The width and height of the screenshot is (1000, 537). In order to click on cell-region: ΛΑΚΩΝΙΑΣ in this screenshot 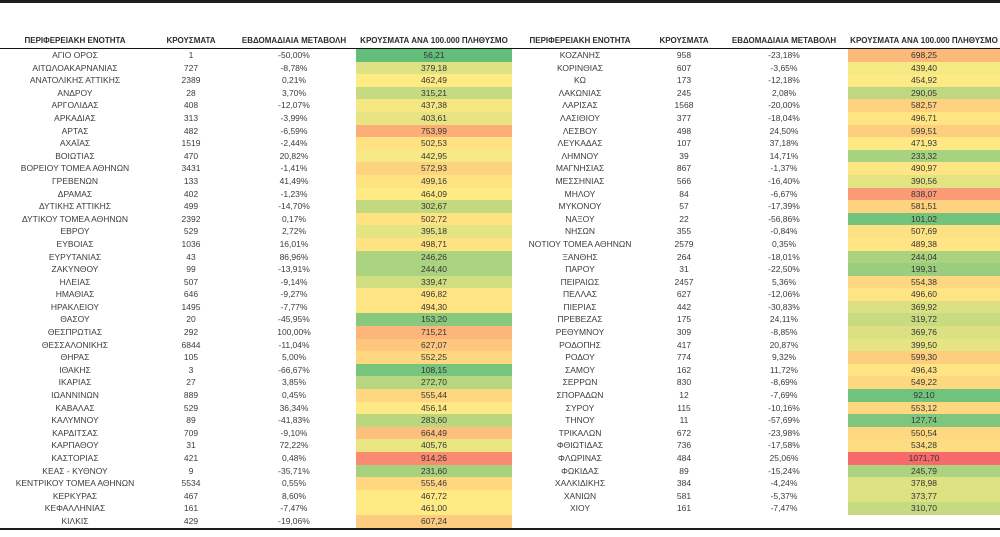, I will do `click(580, 92)`.